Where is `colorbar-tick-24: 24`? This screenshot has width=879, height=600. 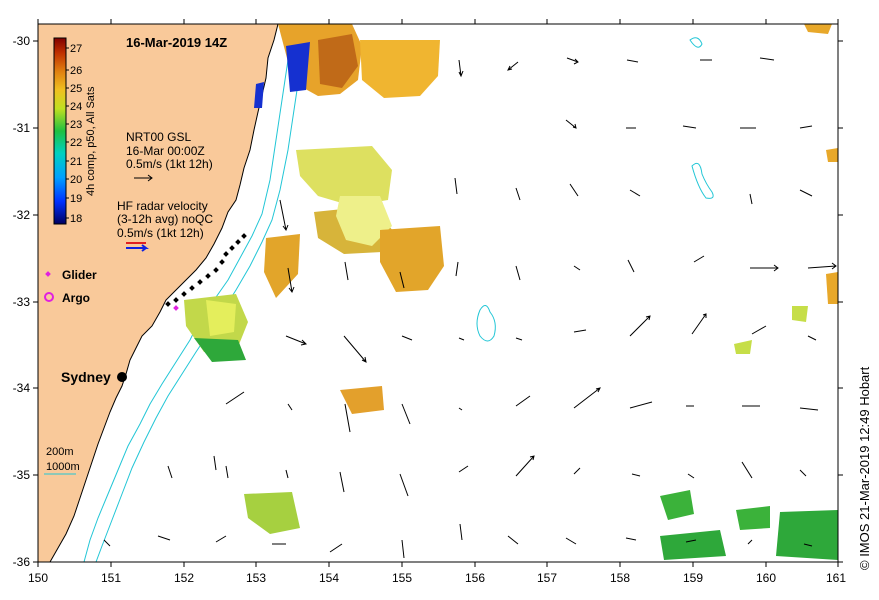
colorbar-tick-24: 24 is located at coordinates (76, 107).